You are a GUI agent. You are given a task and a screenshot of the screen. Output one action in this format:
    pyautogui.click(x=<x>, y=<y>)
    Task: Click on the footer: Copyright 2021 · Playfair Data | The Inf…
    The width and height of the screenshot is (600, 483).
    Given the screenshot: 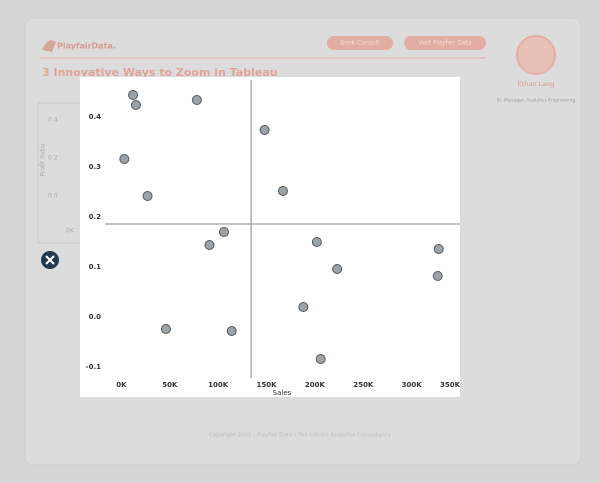 What is the action you would take?
    pyautogui.click(x=300, y=436)
    